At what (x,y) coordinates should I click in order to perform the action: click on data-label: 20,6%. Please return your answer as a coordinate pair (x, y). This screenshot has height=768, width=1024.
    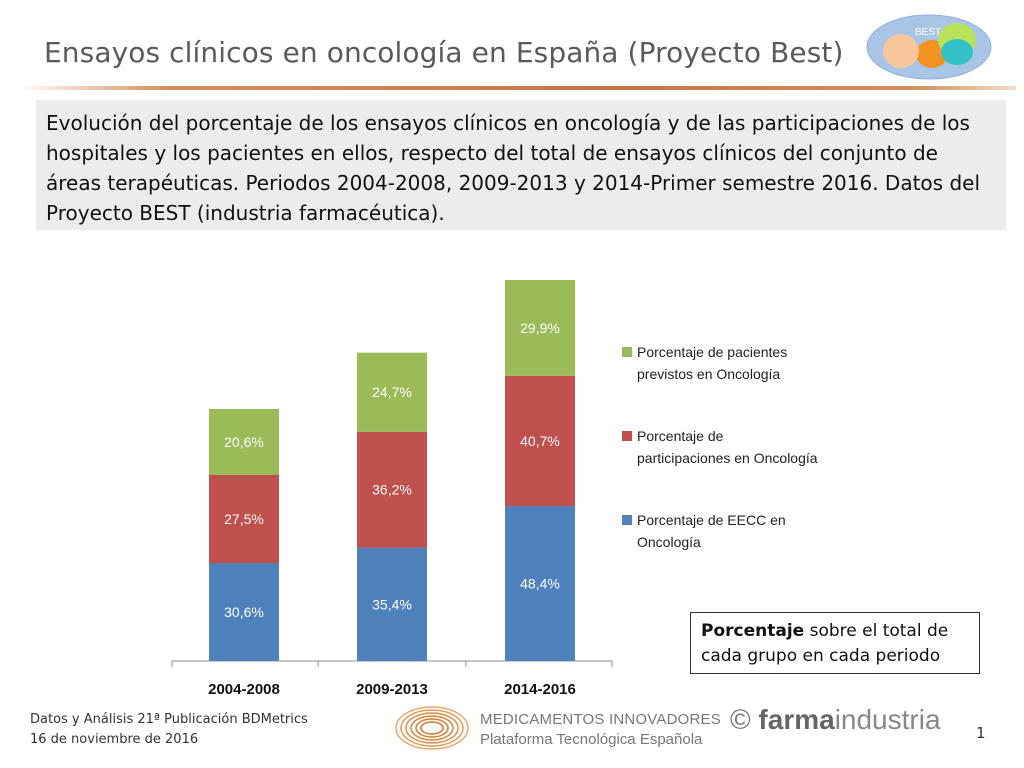
    Looking at the image, I should click on (244, 442).